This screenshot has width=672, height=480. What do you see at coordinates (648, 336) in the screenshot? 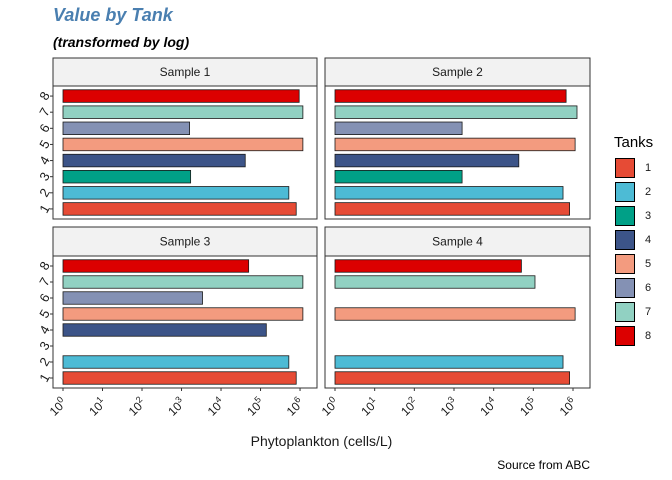
I see `legend-label: 8` at bounding box center [648, 336].